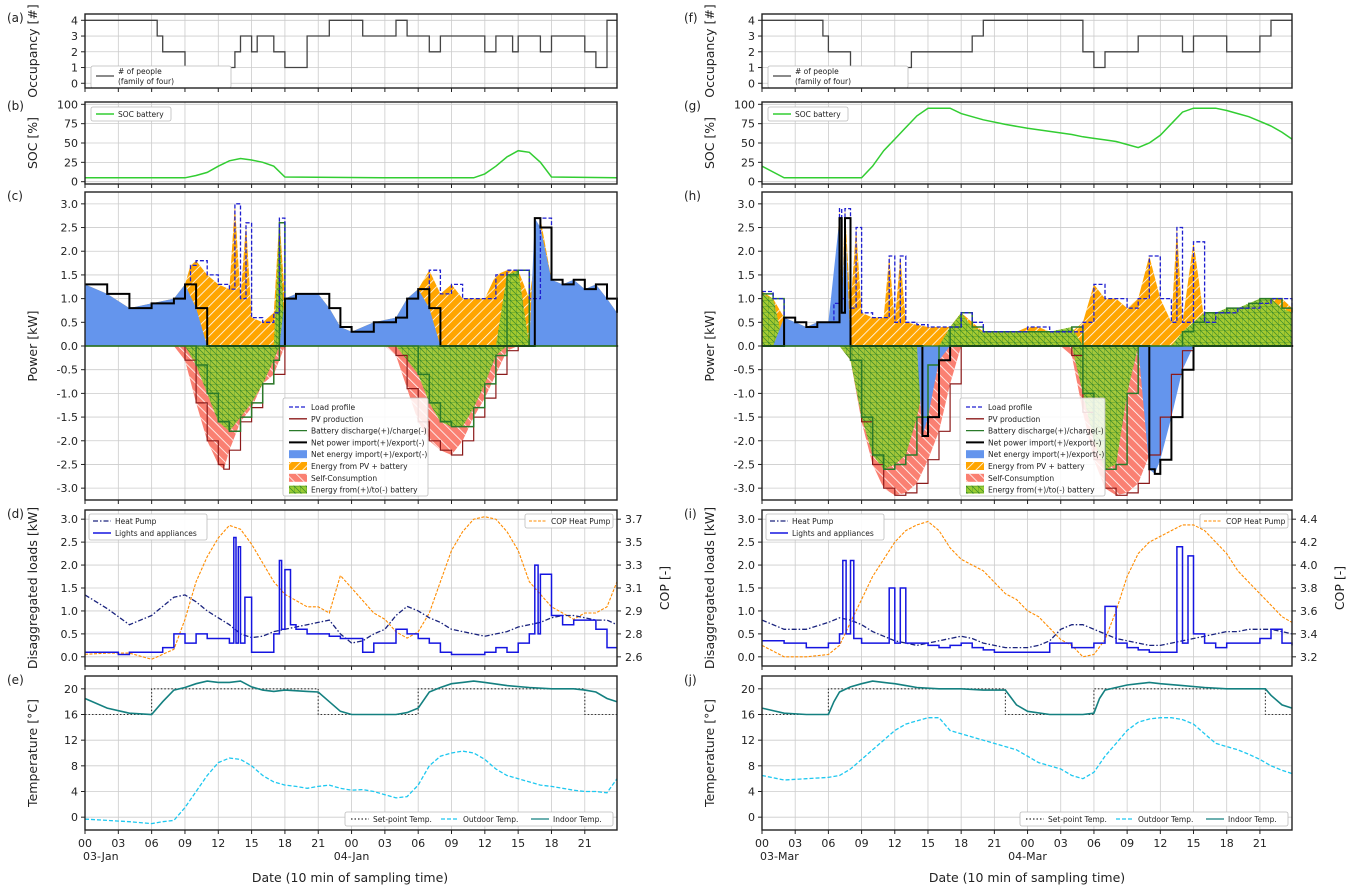 The width and height of the screenshot is (1359, 890). Describe the element at coordinates (67, 488) in the screenshot. I see `y-tick-label: -3.0` at that location.